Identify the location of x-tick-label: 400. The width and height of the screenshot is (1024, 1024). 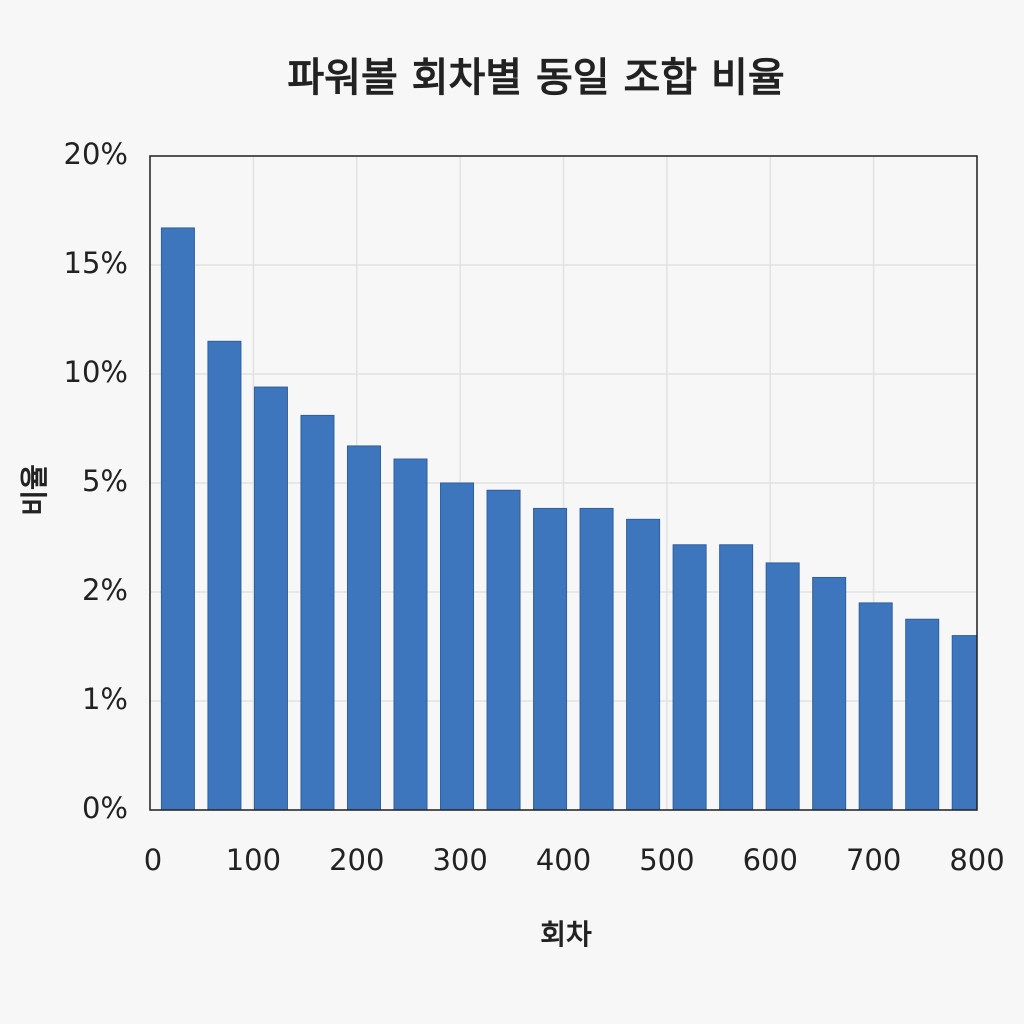
(563, 860).